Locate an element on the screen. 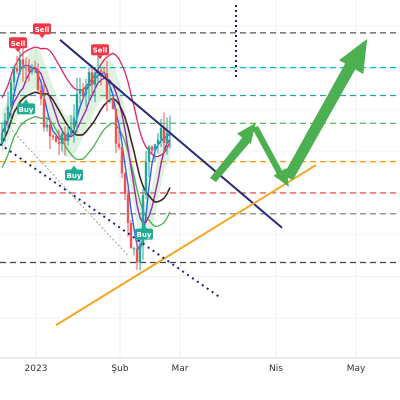 The image size is (400, 400). x-axis: 2023 Şub Mar Nis May is located at coordinates (195, 369).